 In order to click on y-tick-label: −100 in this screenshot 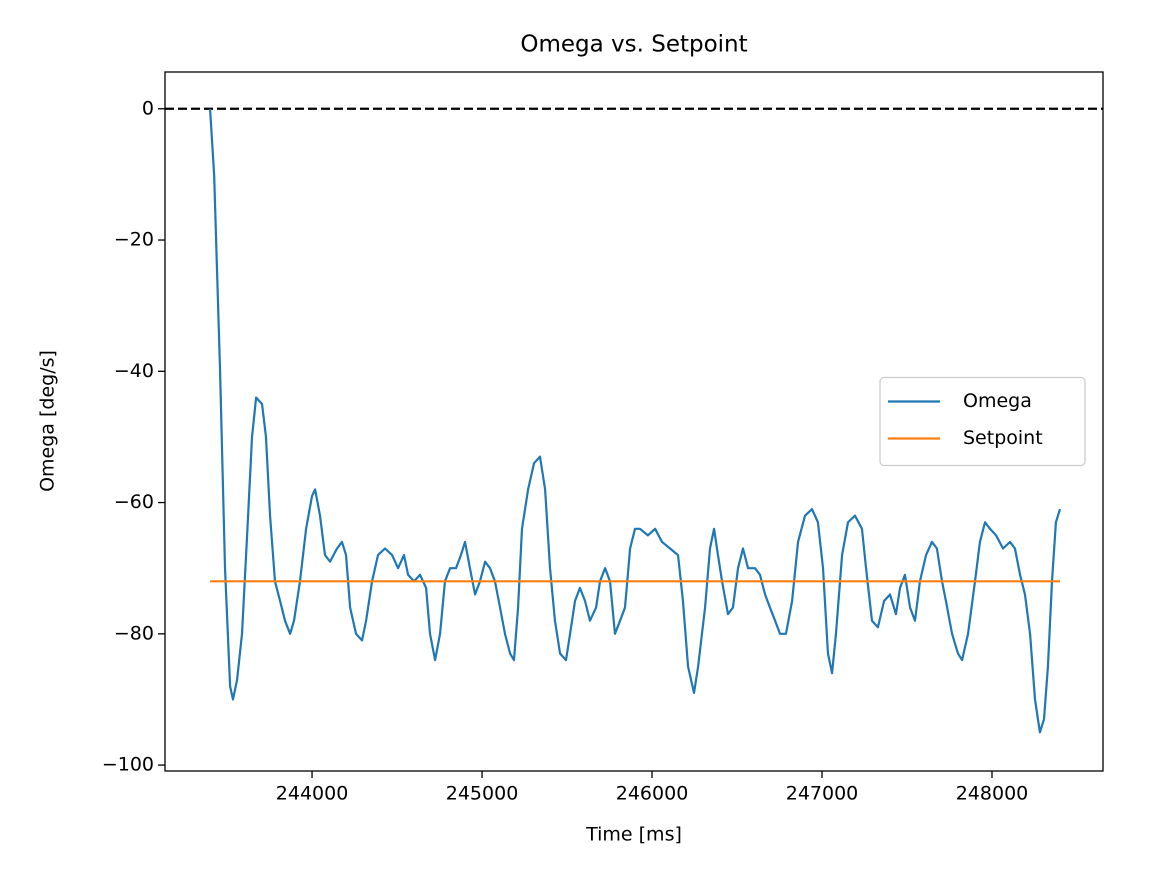, I will do `click(128, 765)`.